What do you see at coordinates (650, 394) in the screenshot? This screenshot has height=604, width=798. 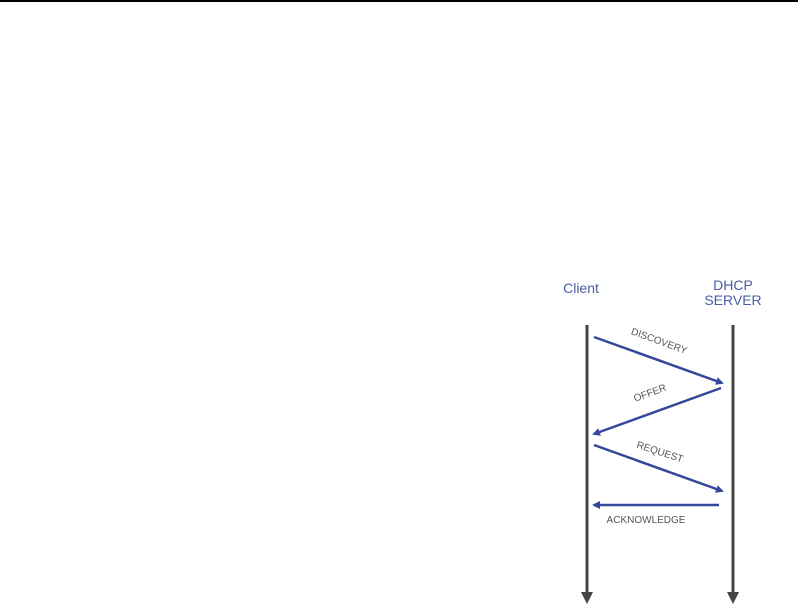 I see `offer-label: OFFER` at bounding box center [650, 394].